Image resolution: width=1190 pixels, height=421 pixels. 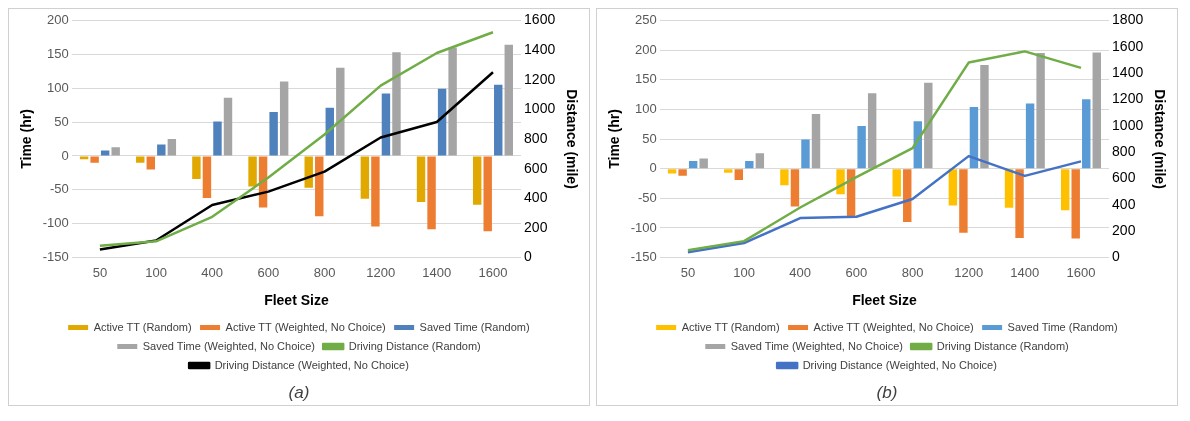 What do you see at coordinates (536, 167) in the screenshot?
I see `y2-tick-label: 600` at bounding box center [536, 167].